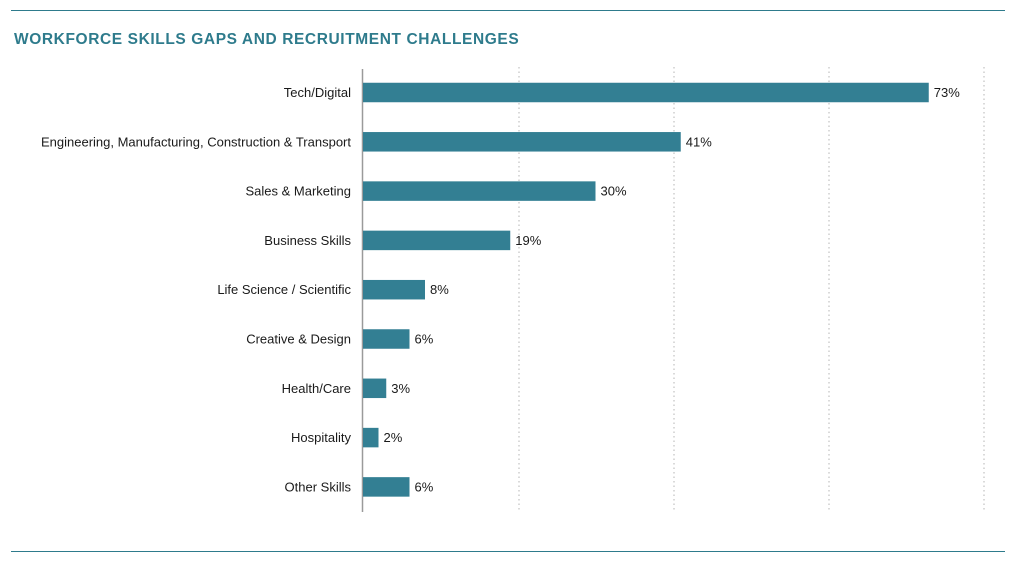 This screenshot has width=1021, height=562. What do you see at coordinates (439, 289) in the screenshot?
I see `value-label: 8%` at bounding box center [439, 289].